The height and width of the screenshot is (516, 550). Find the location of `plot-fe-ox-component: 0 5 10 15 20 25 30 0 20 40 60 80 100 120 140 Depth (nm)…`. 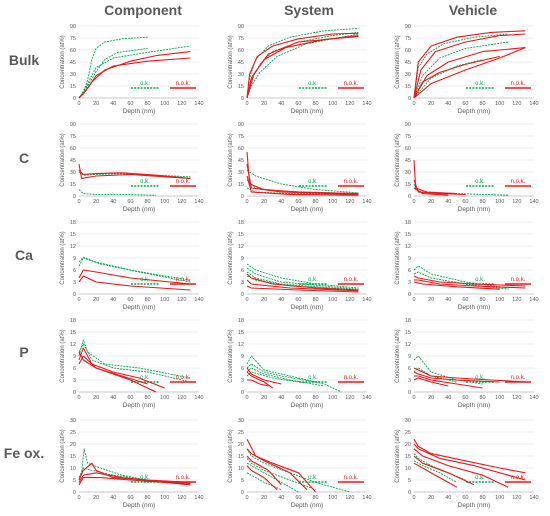

plot-fe-ox-component: 0 5 10 15 20 25 30 0 20 40 60 80 100 120 140 Depth (nm)… is located at coordinates (132, 463).